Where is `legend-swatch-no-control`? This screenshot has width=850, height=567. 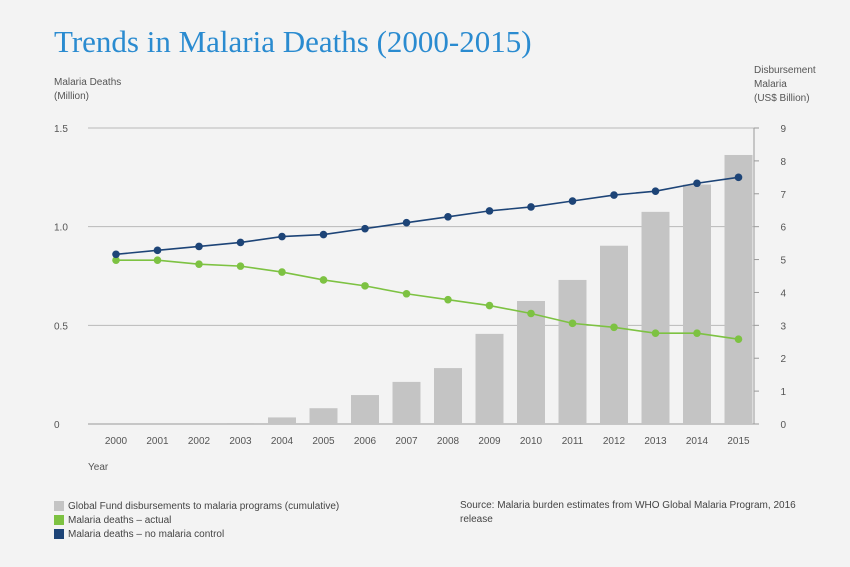 legend-swatch-no-control is located at coordinates (59, 534).